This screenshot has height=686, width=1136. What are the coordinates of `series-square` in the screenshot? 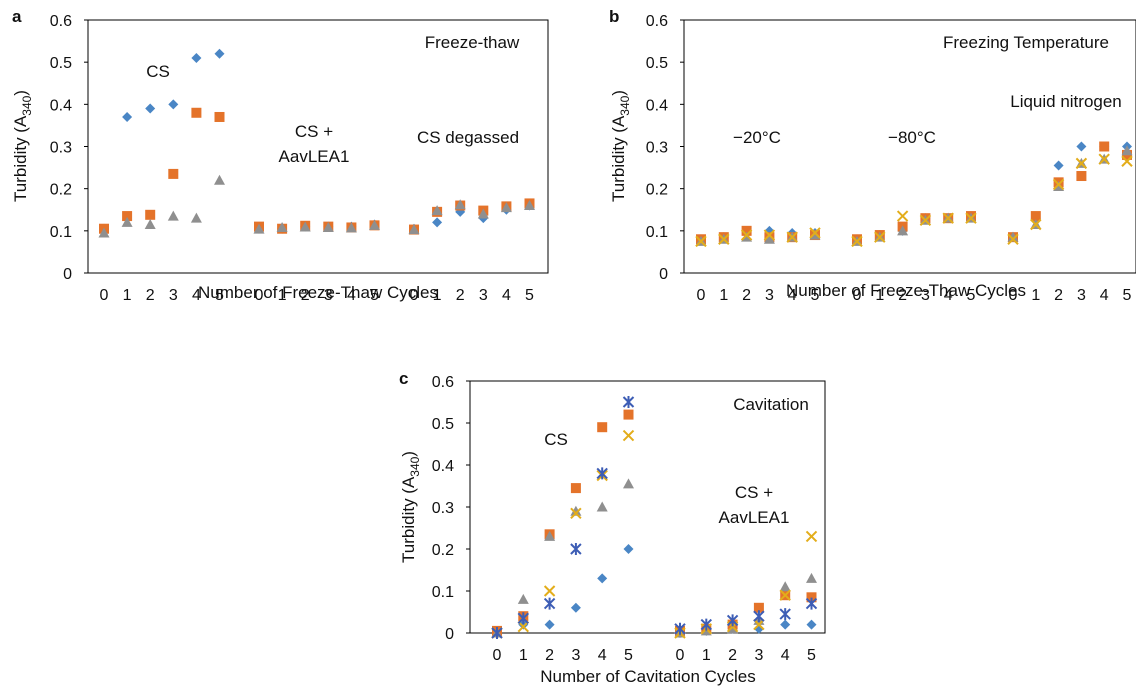 It's located at (914, 193).